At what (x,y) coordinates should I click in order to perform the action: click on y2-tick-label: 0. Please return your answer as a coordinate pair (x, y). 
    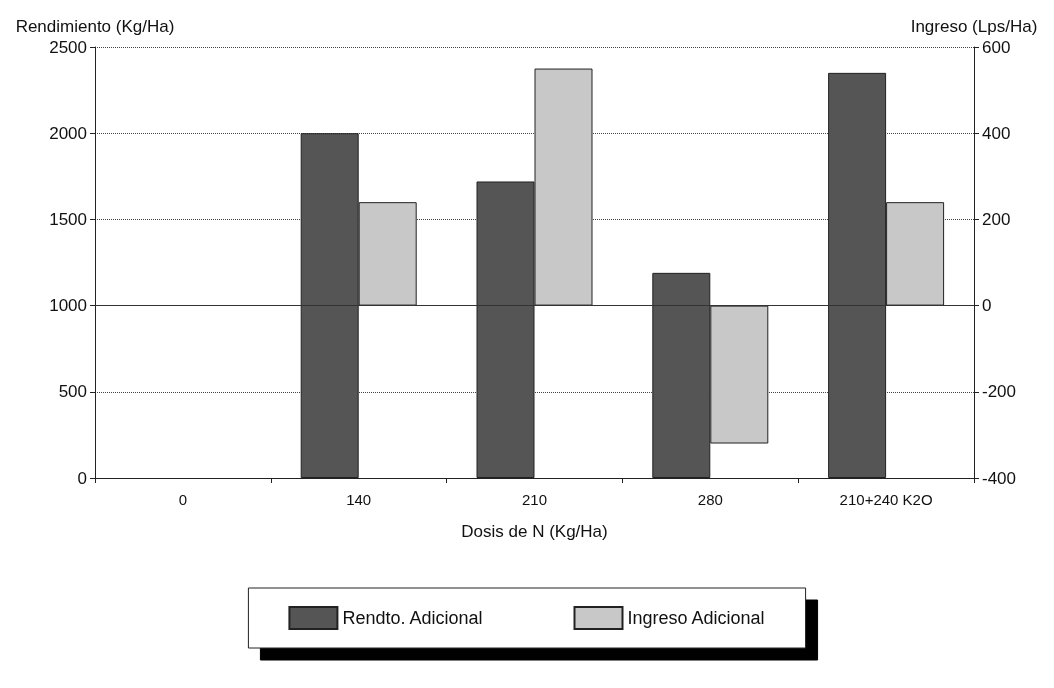
    Looking at the image, I should click on (987, 306).